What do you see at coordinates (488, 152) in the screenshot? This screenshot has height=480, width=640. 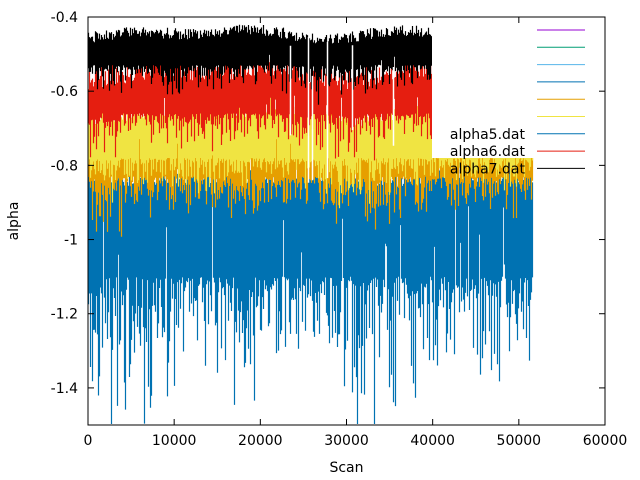 I see `legend-label: alpha6.dat` at bounding box center [488, 152].